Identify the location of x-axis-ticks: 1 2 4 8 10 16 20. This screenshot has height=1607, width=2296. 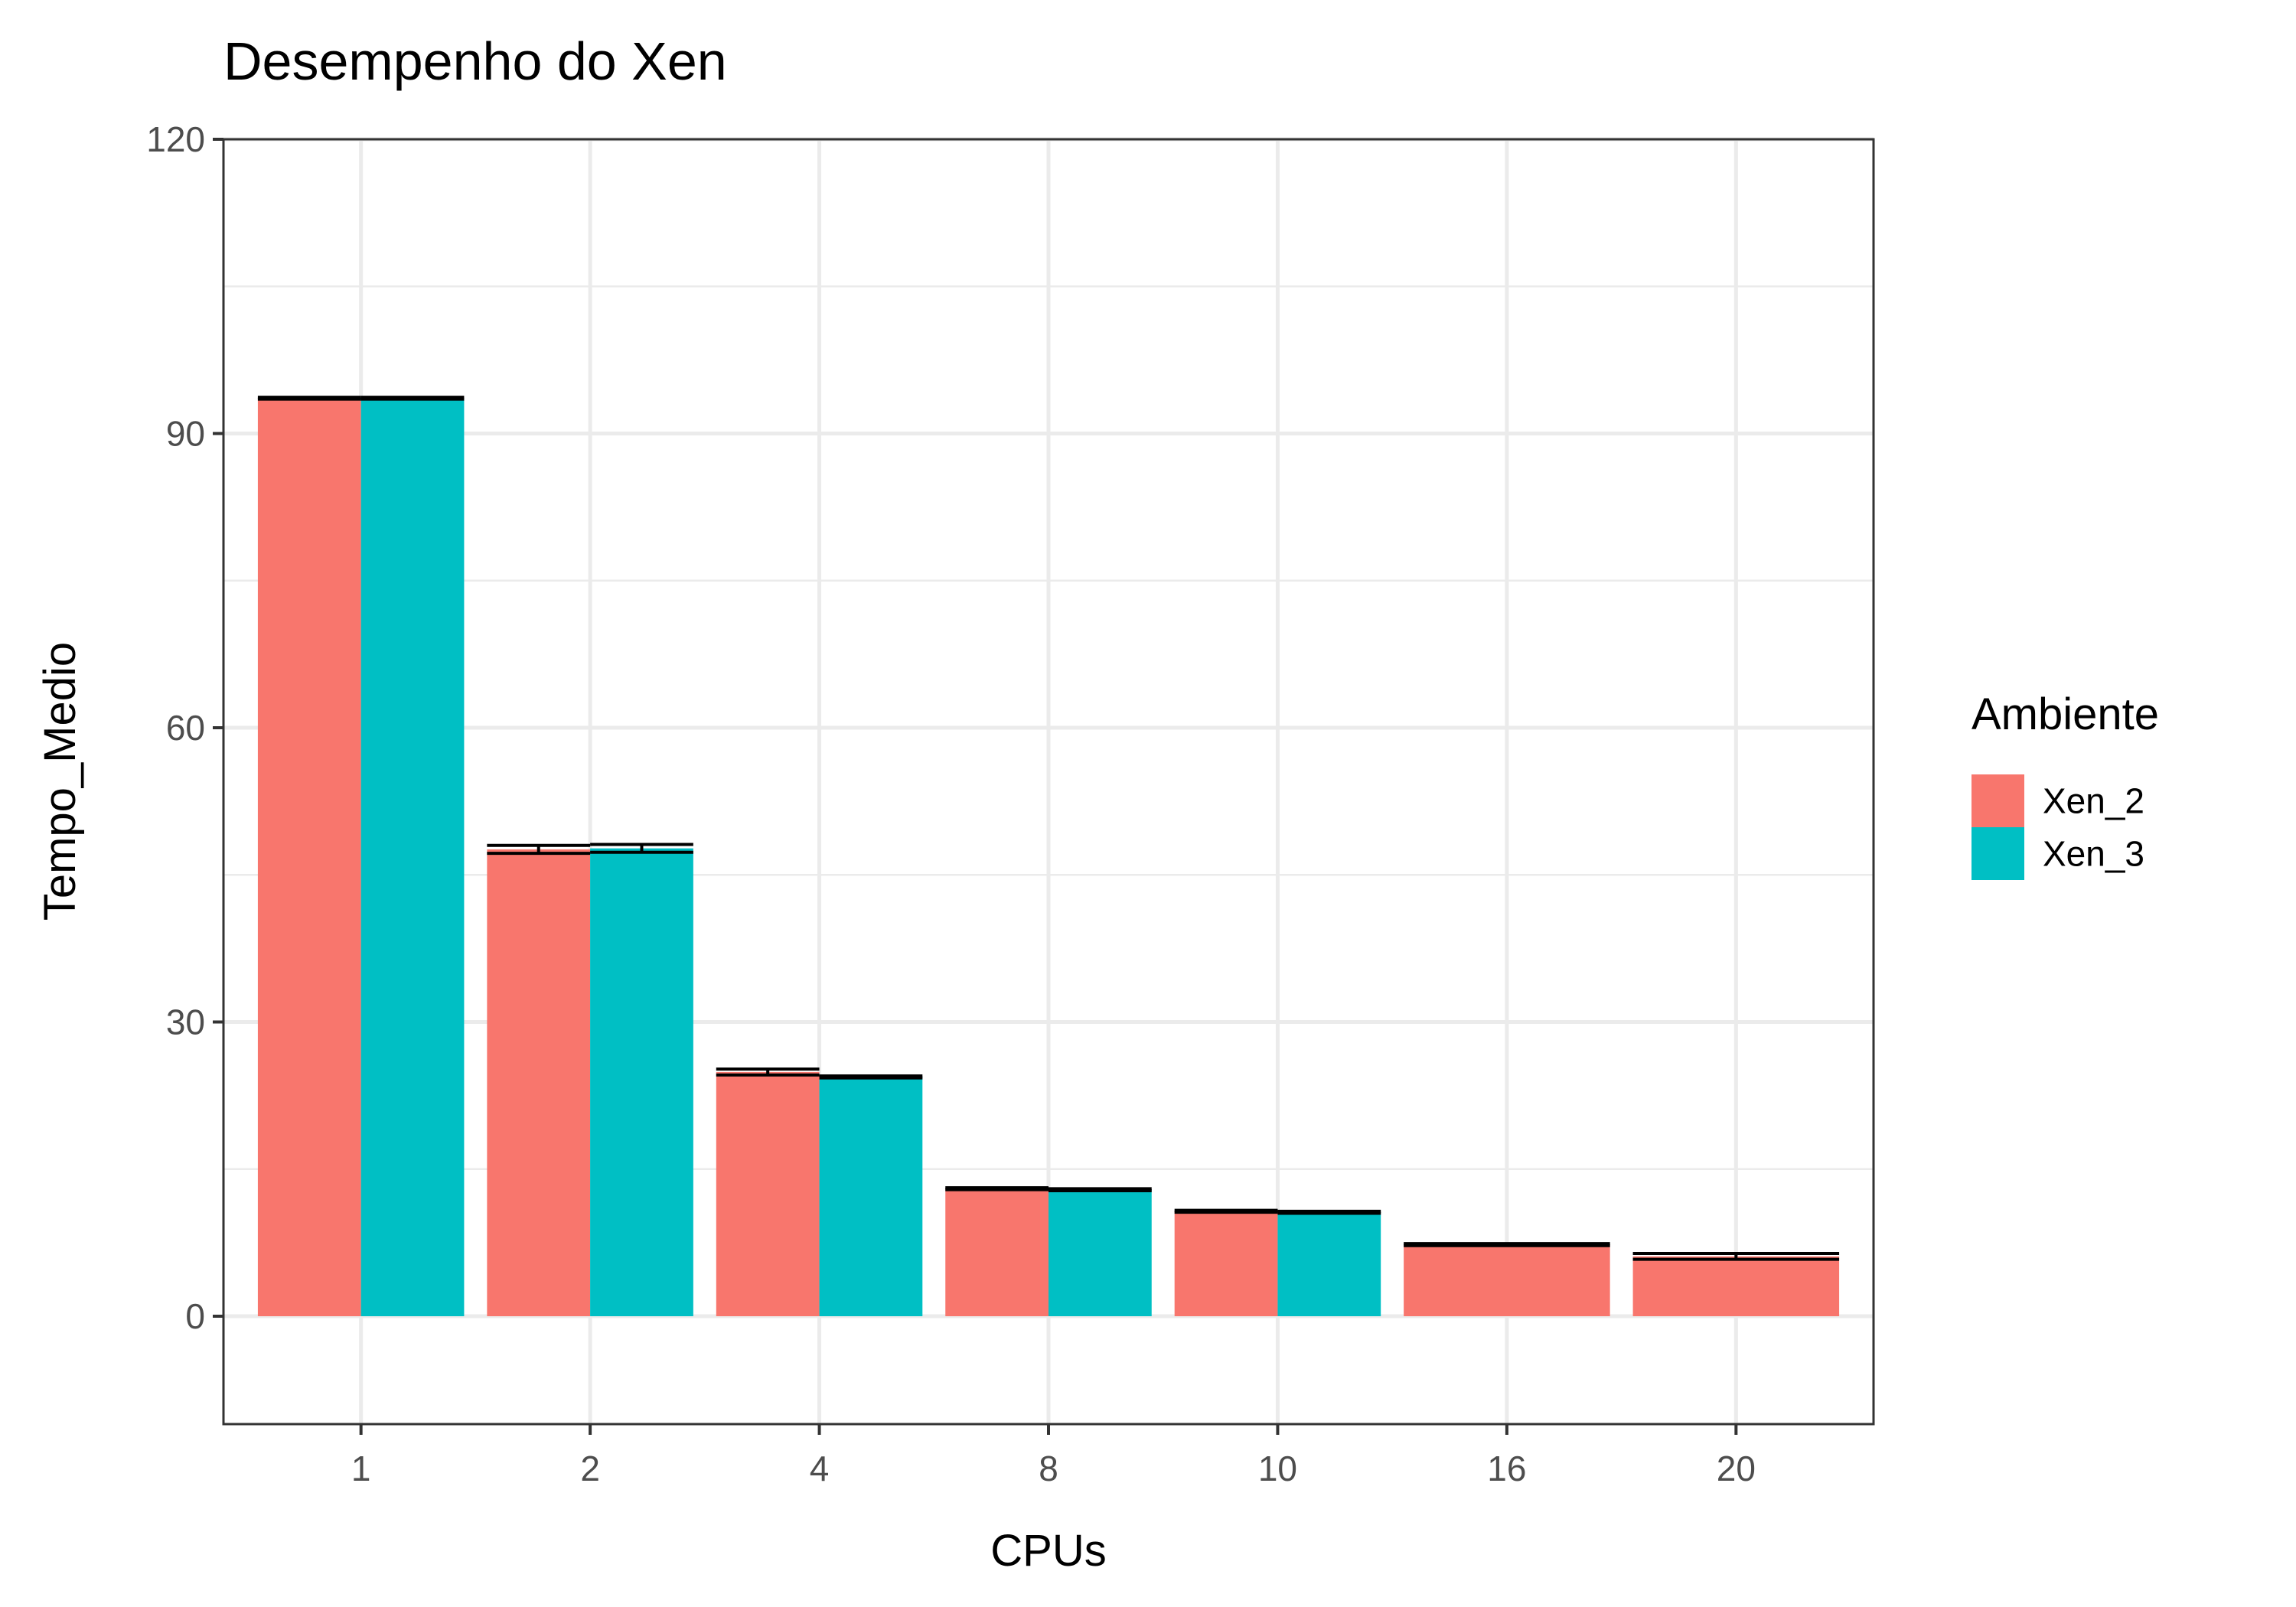
(1053, 1456).